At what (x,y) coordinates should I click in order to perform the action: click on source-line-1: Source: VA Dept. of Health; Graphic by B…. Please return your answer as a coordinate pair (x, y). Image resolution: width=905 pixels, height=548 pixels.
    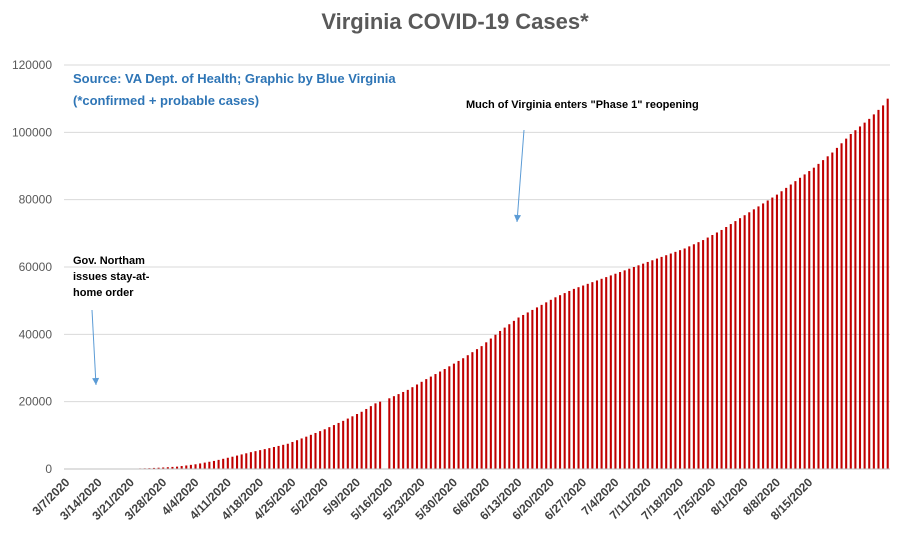
    Looking at the image, I should click on (234, 78).